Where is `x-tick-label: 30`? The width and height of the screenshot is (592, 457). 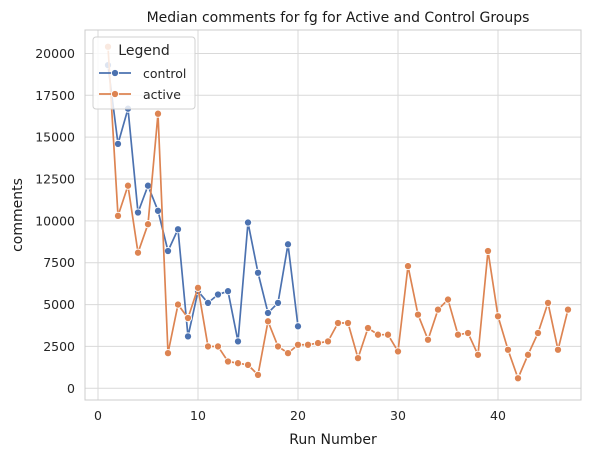
x-tick-label: 30 is located at coordinates (398, 415).